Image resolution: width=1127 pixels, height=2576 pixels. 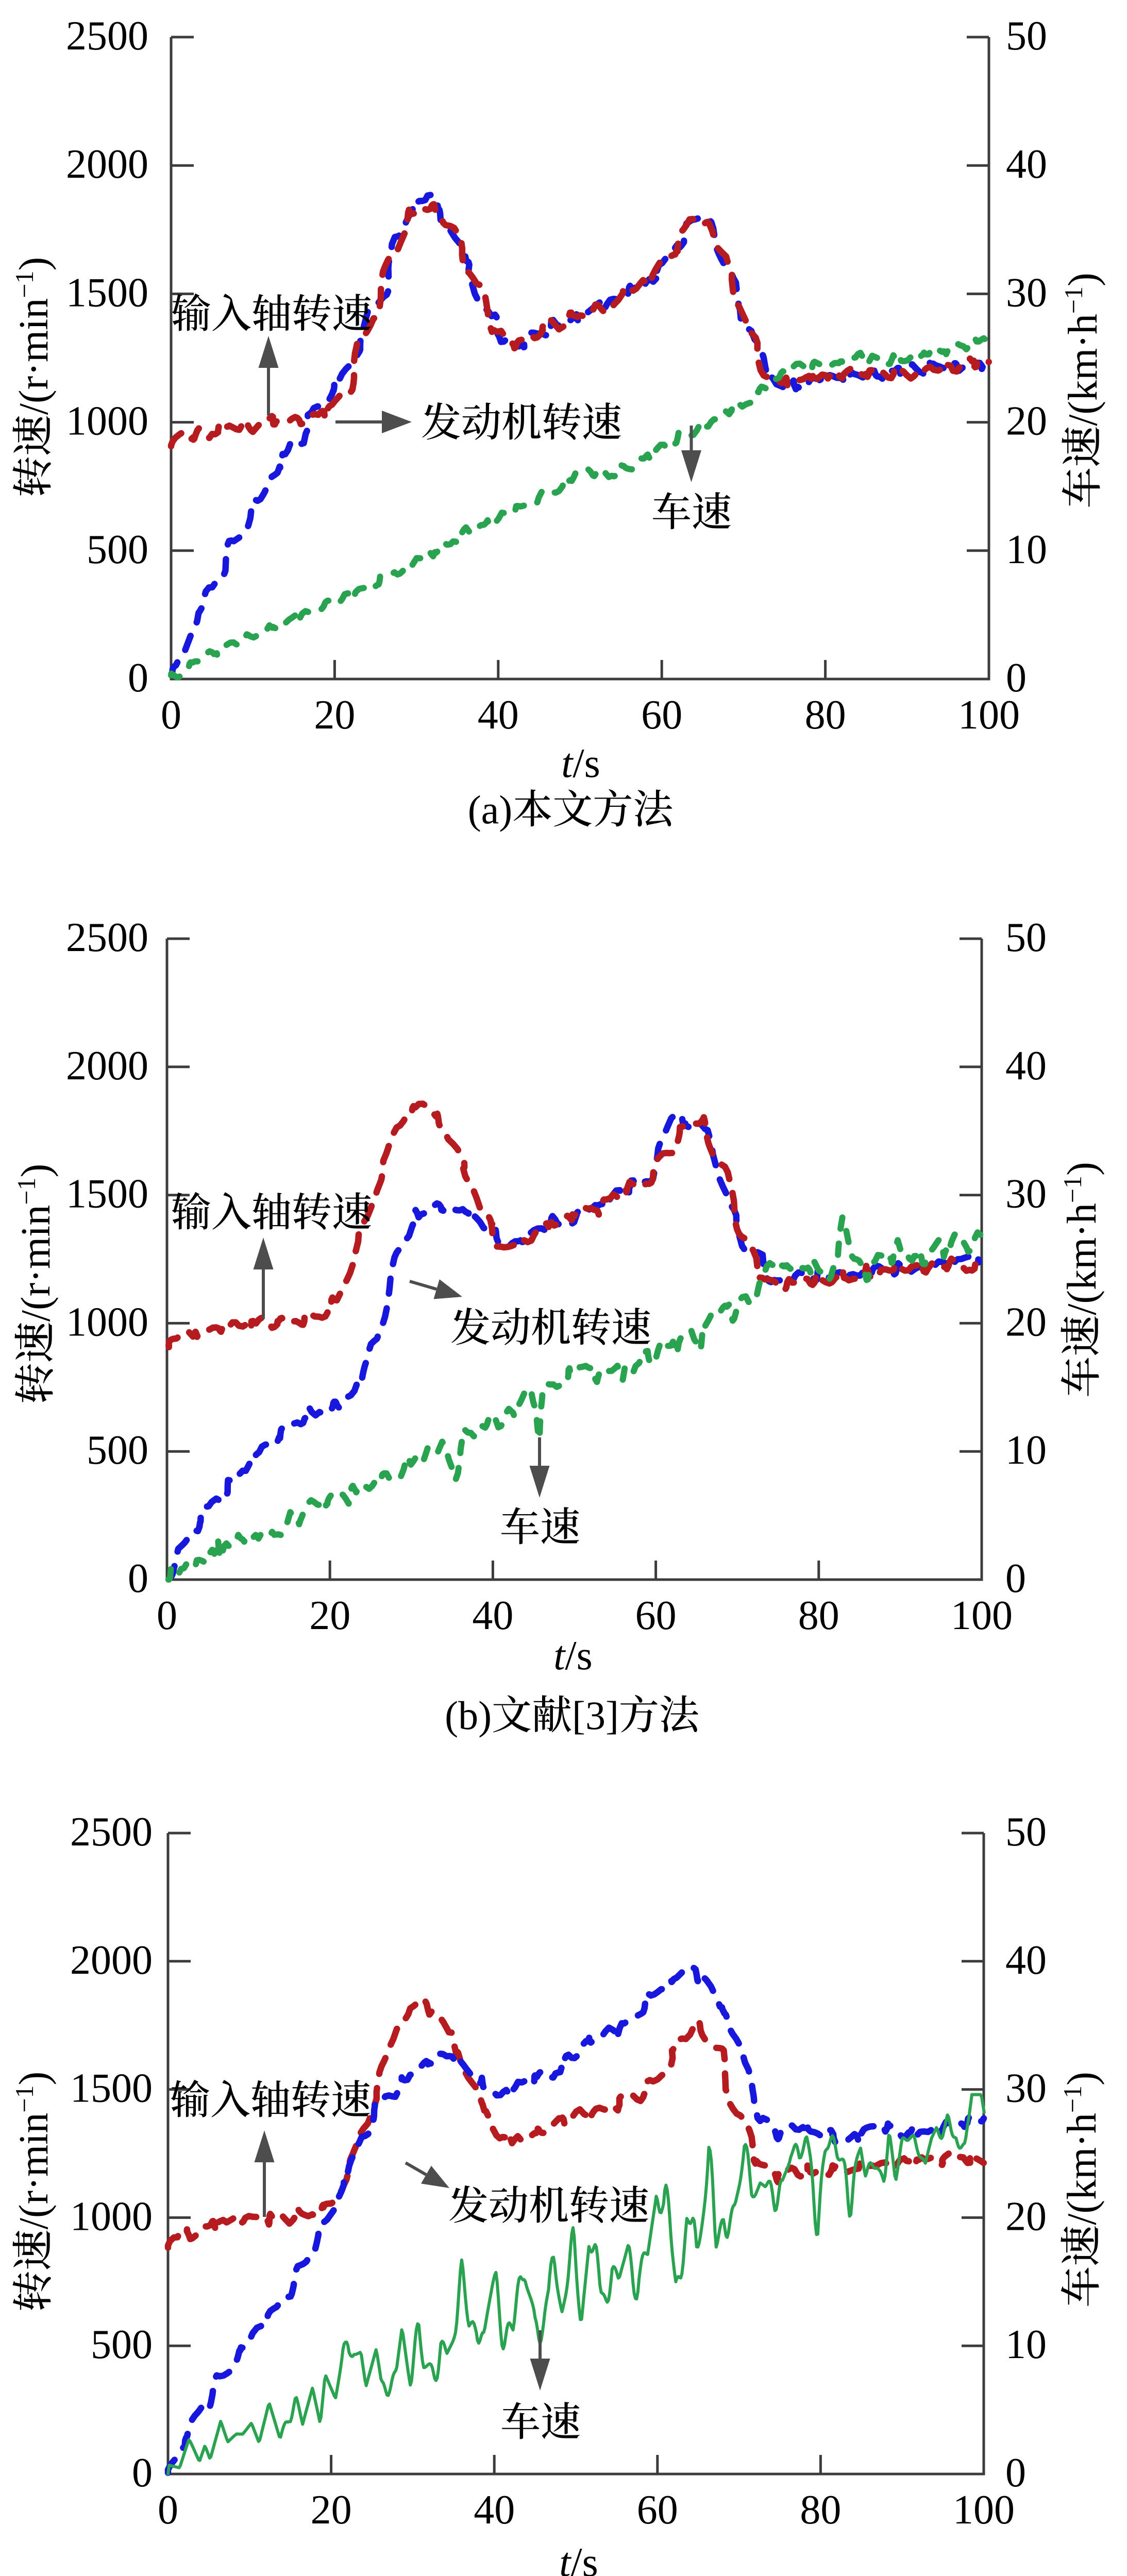 I want to click on svg-text: (a), so click(x=491, y=809).